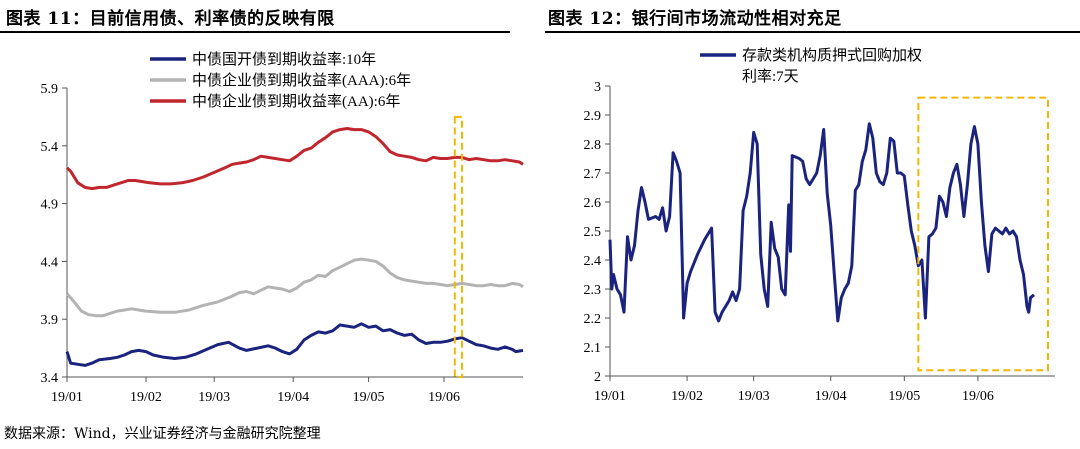 The image size is (1080, 449). What do you see at coordinates (832, 55) in the screenshot?
I see `right-legend-label-line1: 存款类机构质押式回购加权` at bounding box center [832, 55].